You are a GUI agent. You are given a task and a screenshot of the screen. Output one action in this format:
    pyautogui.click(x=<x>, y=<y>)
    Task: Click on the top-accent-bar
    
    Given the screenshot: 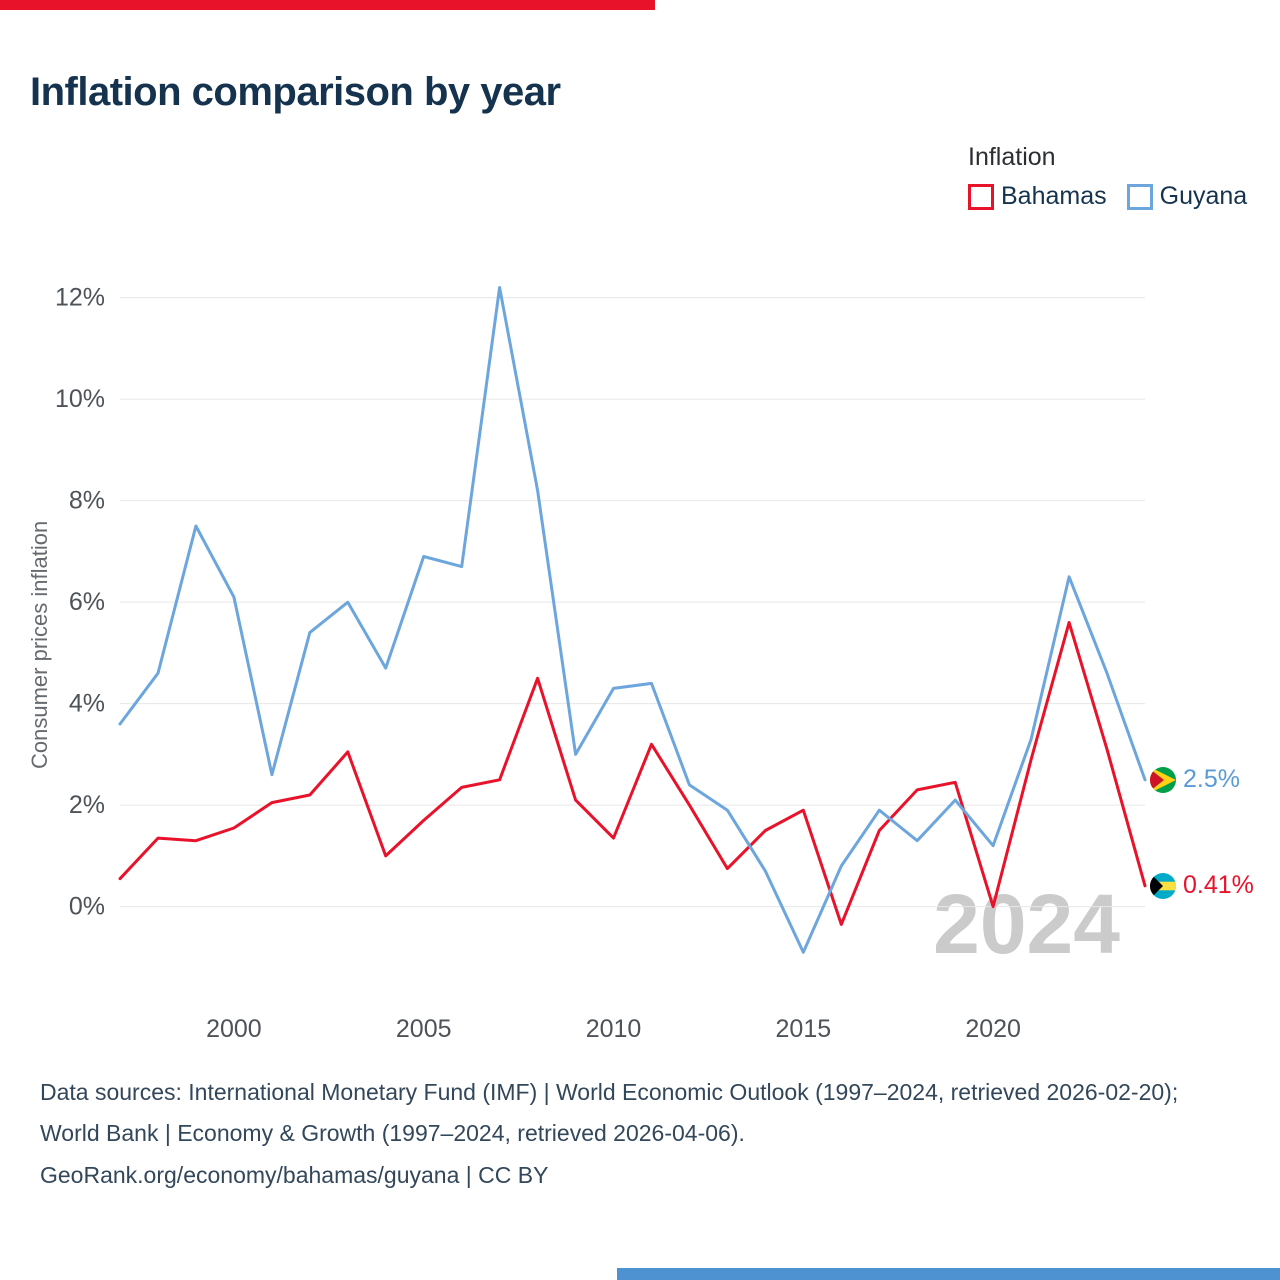 What is the action you would take?
    pyautogui.click(x=640, y=5)
    